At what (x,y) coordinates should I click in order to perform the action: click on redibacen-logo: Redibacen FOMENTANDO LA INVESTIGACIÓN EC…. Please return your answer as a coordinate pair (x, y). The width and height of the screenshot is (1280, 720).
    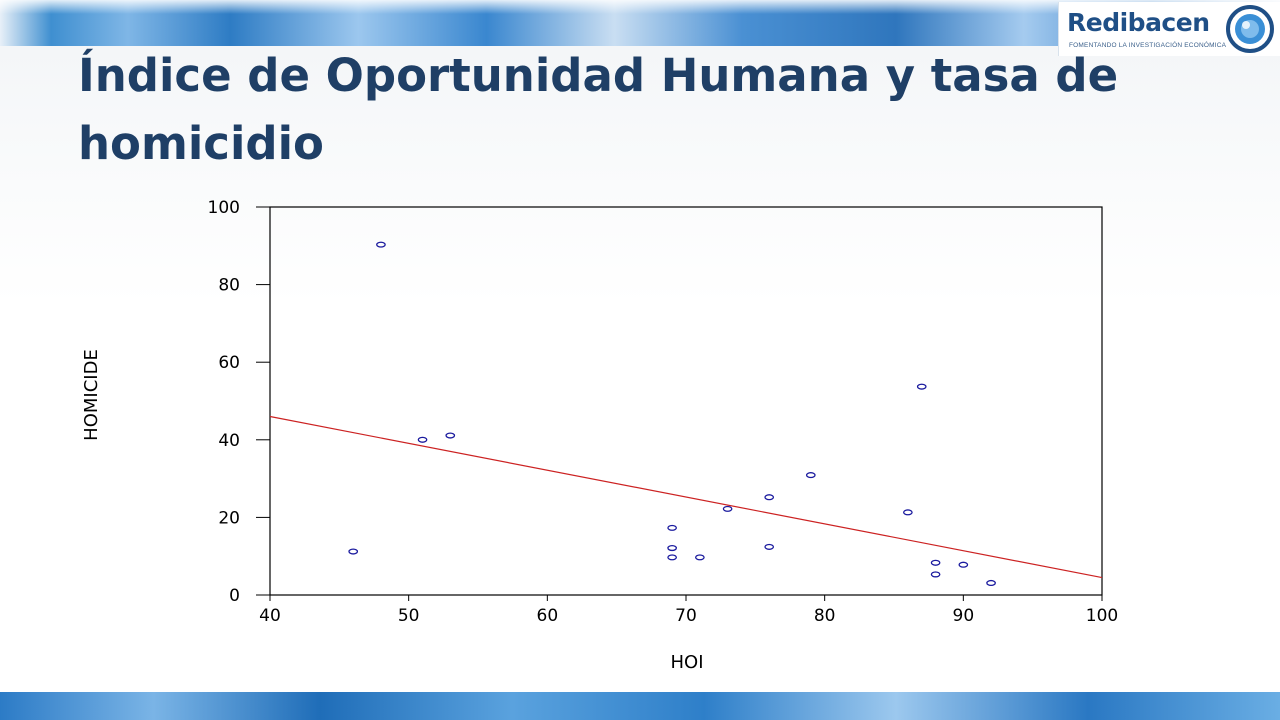
    Looking at the image, I should click on (1169, 29).